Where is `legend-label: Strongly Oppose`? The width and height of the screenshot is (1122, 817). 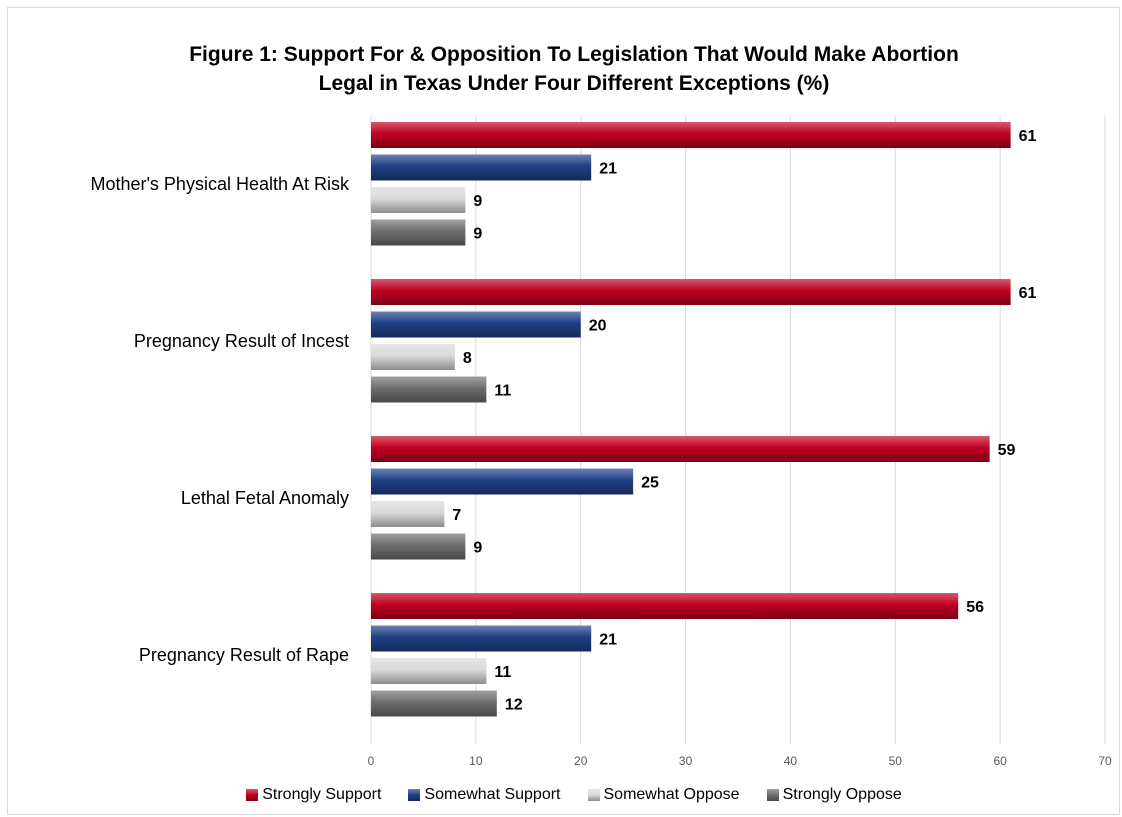 legend-label: Strongly Oppose is located at coordinates (842, 795).